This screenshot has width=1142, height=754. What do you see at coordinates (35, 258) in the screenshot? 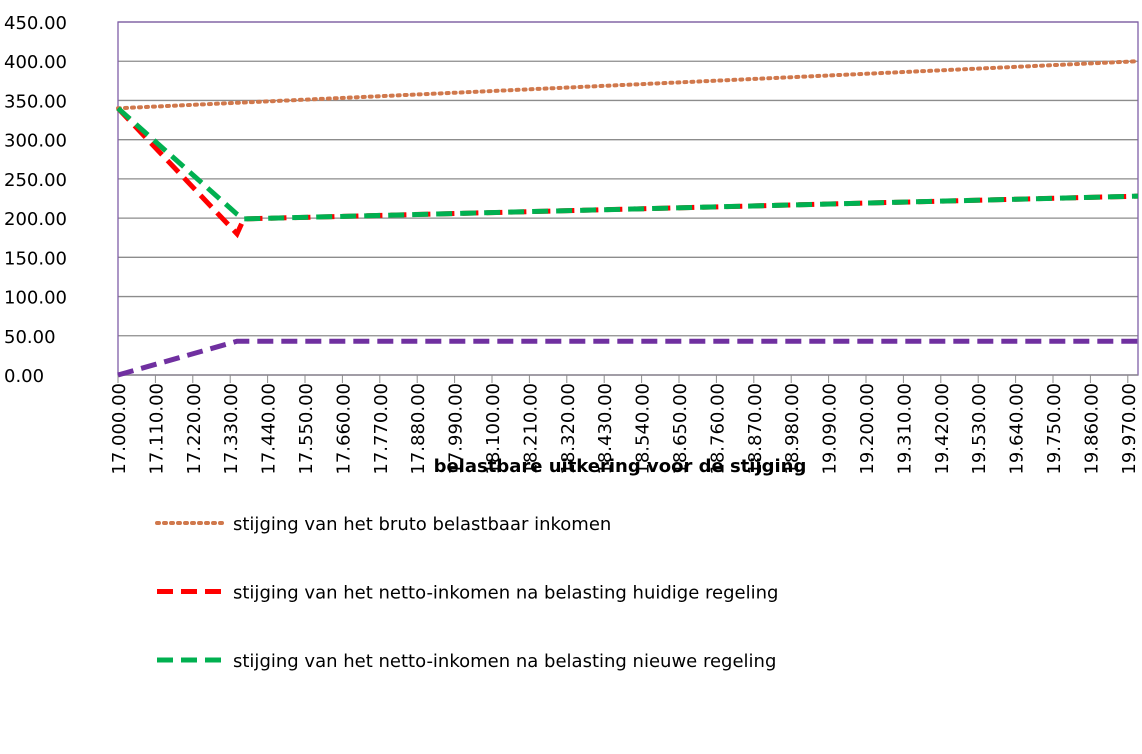
I see `y-tick-label: 150.00` at bounding box center [35, 258].